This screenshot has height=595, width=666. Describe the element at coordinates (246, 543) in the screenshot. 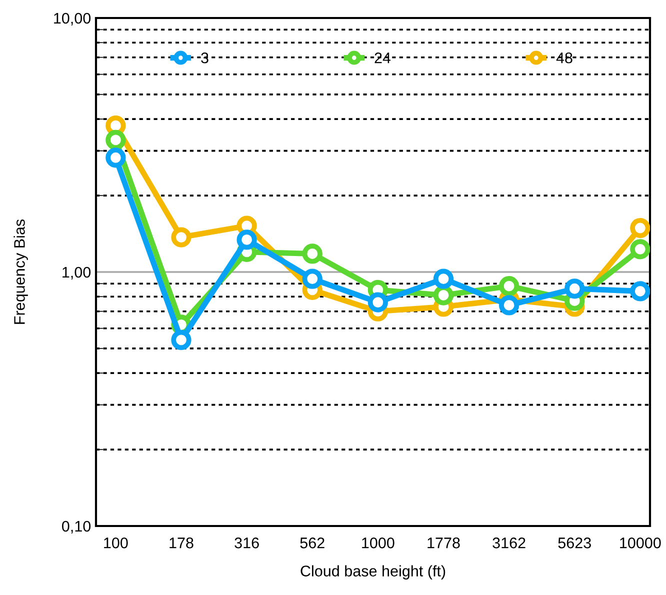

I see `x-tick-label: 316` at that location.